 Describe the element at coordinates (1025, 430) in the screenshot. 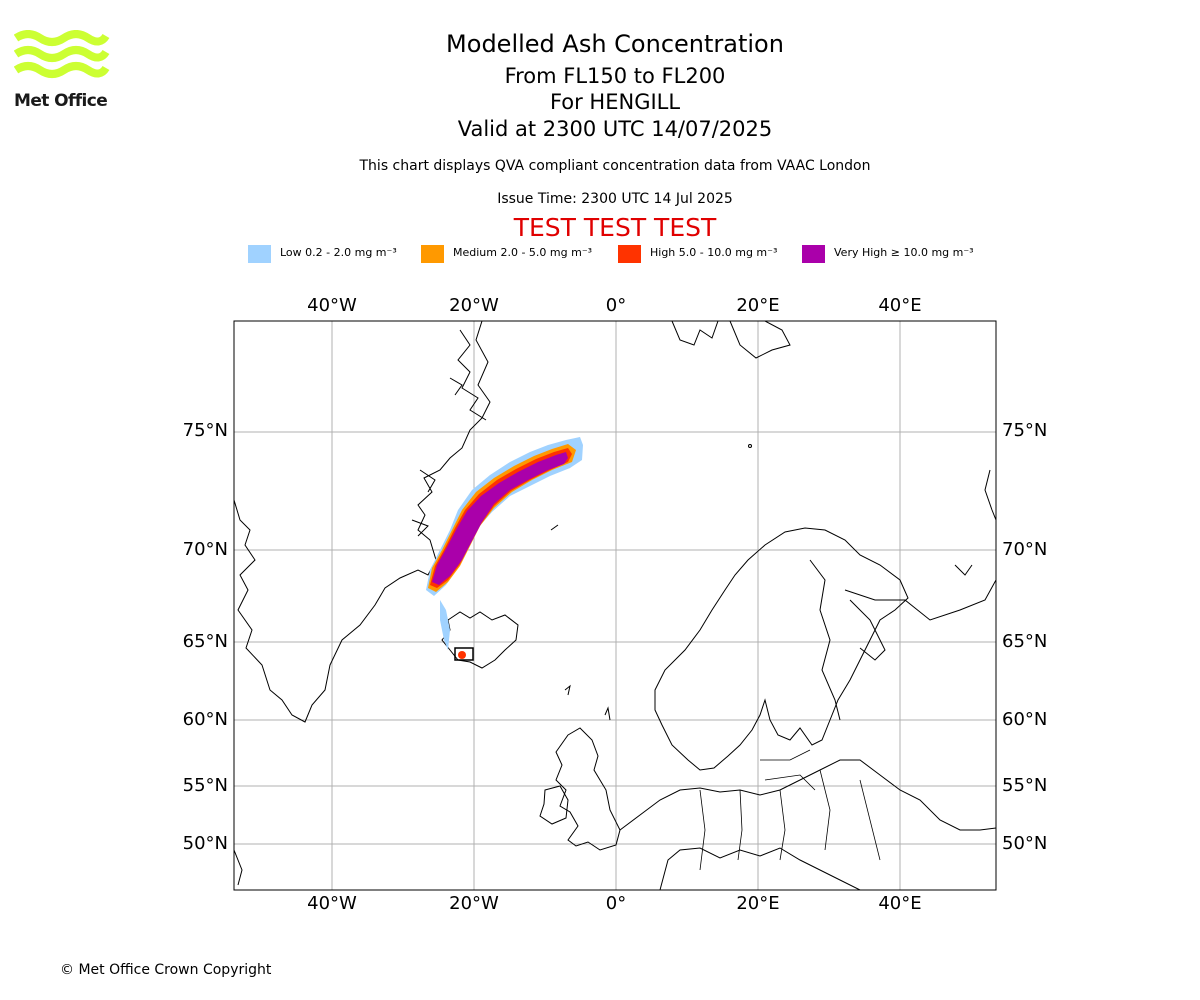

I see `lat-tick-right: 75°N` at that location.